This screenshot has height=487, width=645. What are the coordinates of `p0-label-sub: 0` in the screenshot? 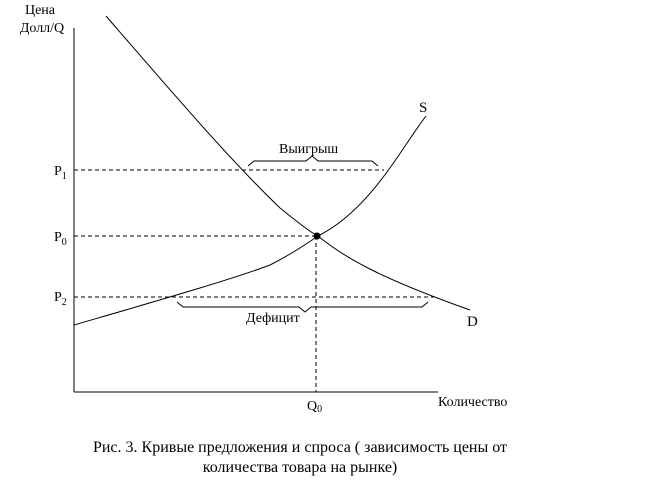 It's located at (64, 242).